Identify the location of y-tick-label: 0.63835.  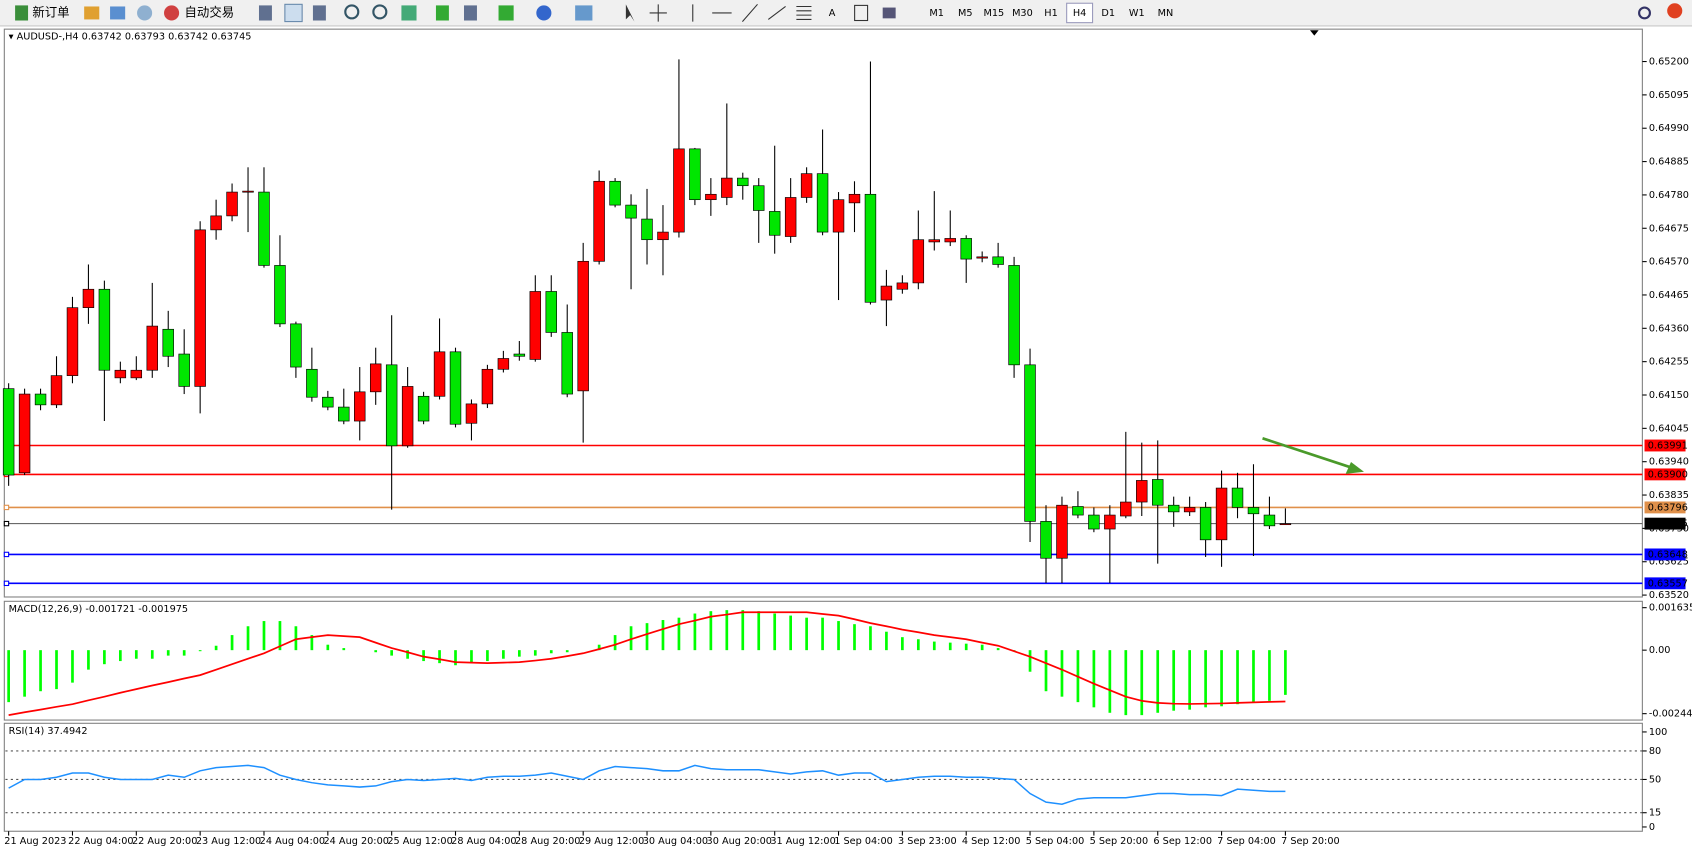
(1669, 495).